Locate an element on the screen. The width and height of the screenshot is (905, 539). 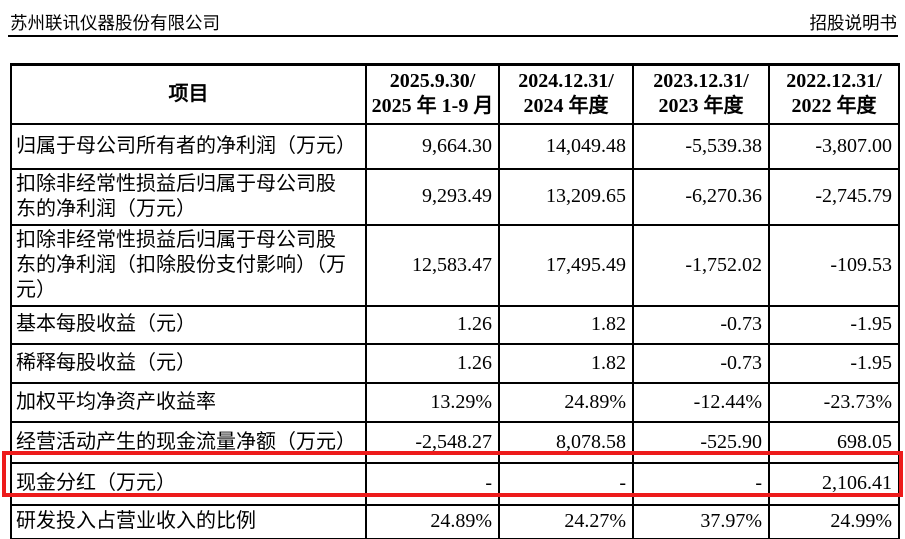
column-header-date: 2023.12.31/ is located at coordinates (701, 81).